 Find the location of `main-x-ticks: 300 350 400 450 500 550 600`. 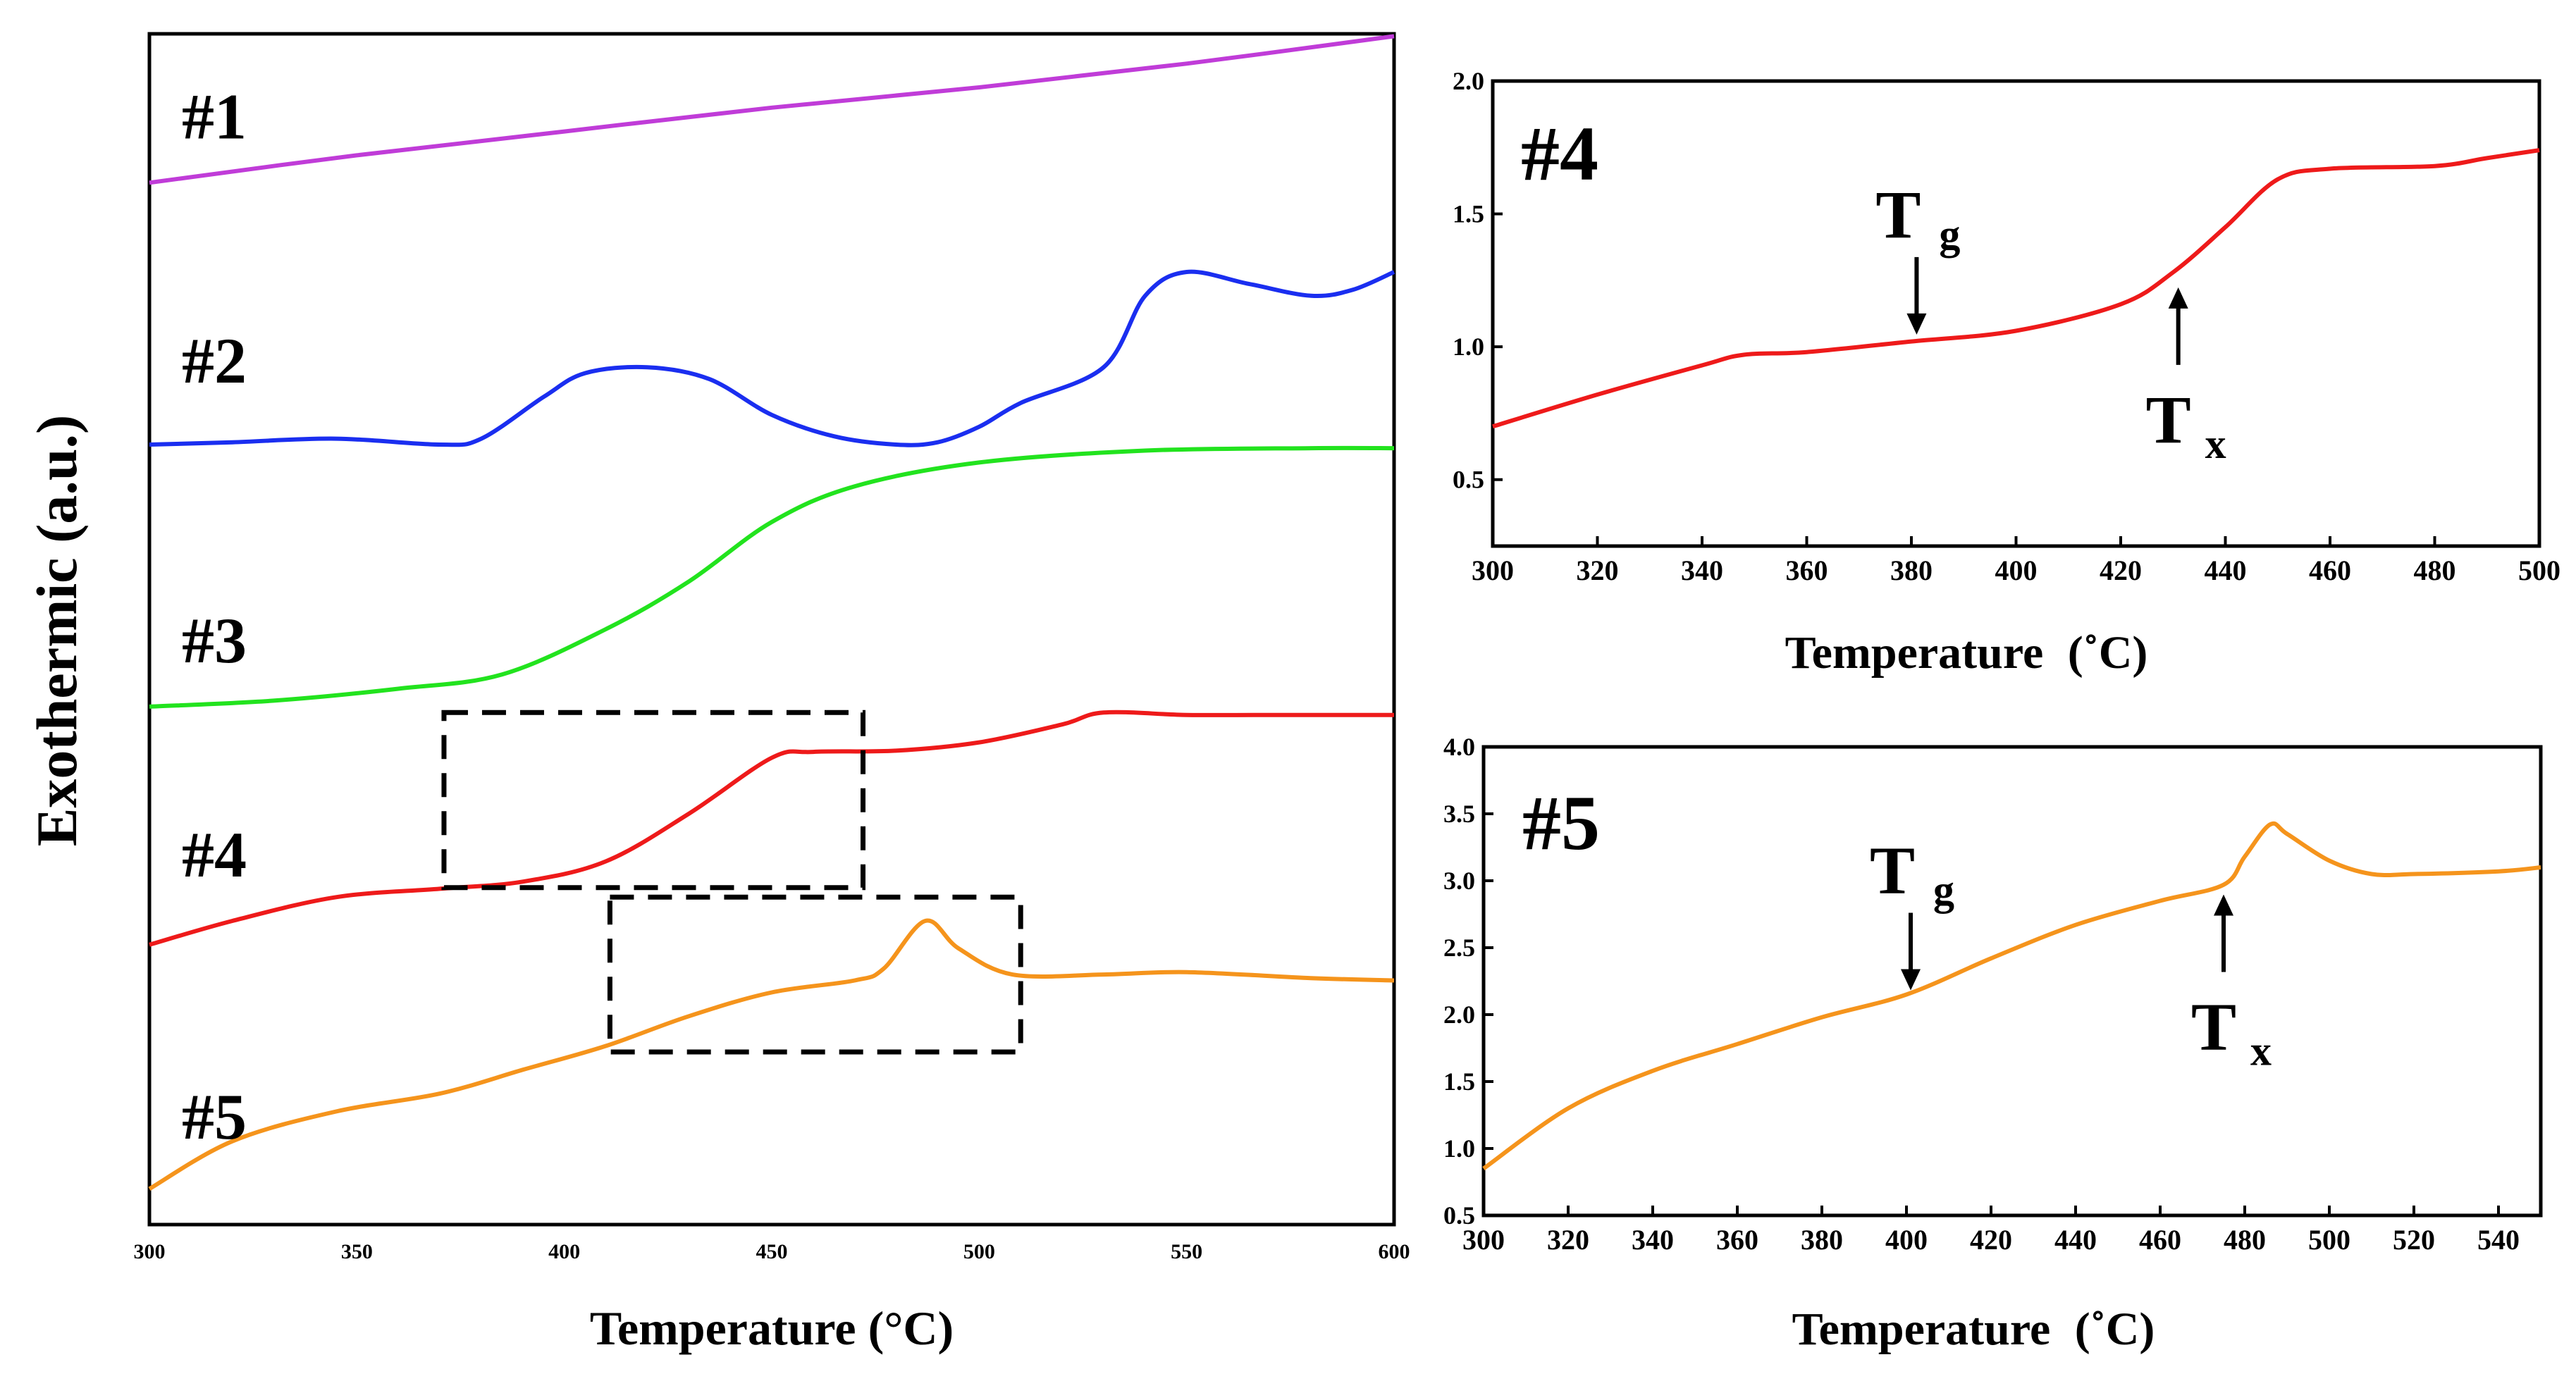

main-x-ticks: 300 350 400 450 500 550 600 is located at coordinates (772, 1251).